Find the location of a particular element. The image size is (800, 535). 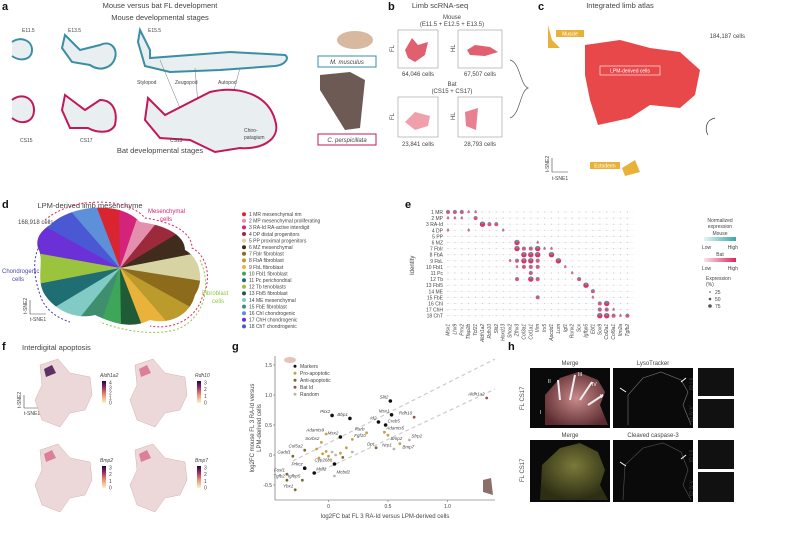

axis-arrows is located at coordinates (30, 402).